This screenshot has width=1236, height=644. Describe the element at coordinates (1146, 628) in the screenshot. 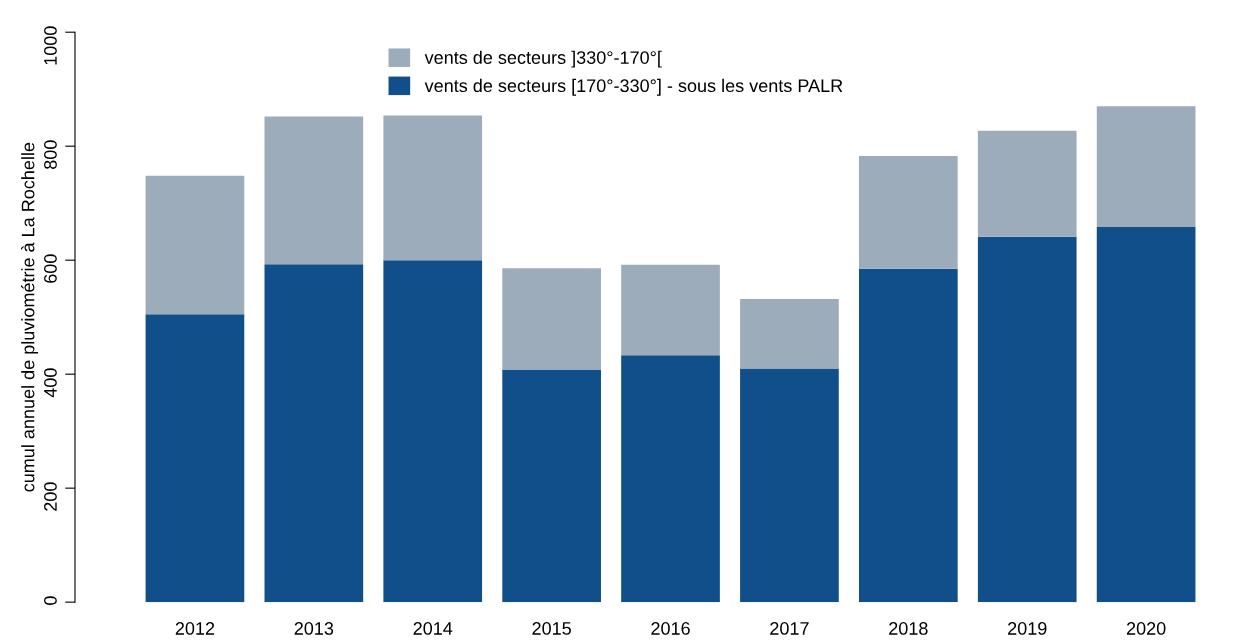

I see `x-tick-label: 2020` at that location.